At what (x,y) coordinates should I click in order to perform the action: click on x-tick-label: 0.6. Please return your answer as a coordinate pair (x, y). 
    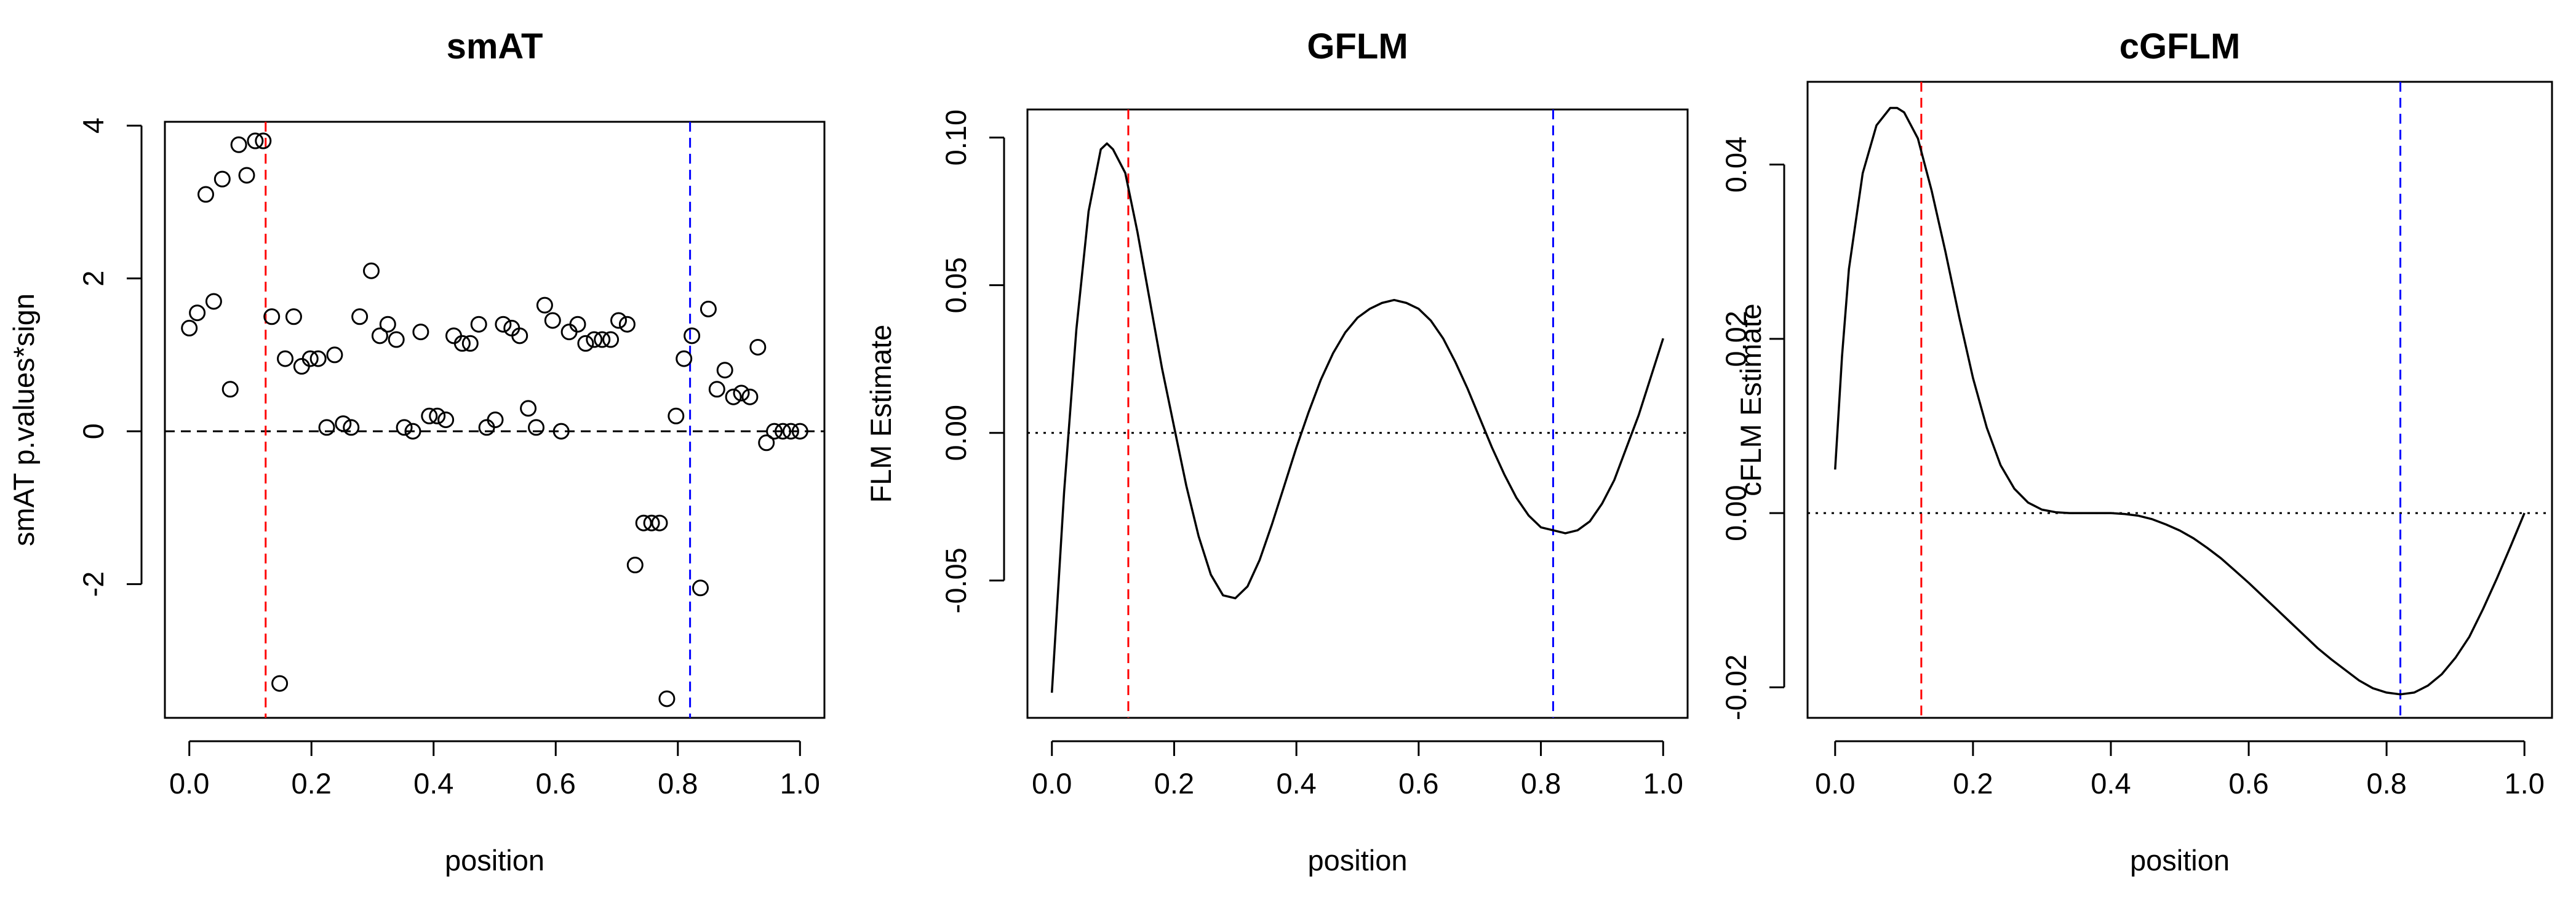
    Looking at the image, I should click on (2248, 783).